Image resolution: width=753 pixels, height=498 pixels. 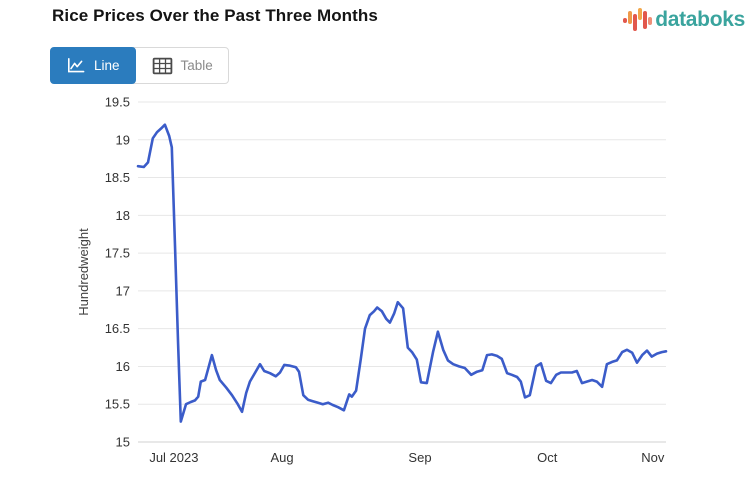 I want to click on y-tick-label: 15.5, so click(x=117, y=404).